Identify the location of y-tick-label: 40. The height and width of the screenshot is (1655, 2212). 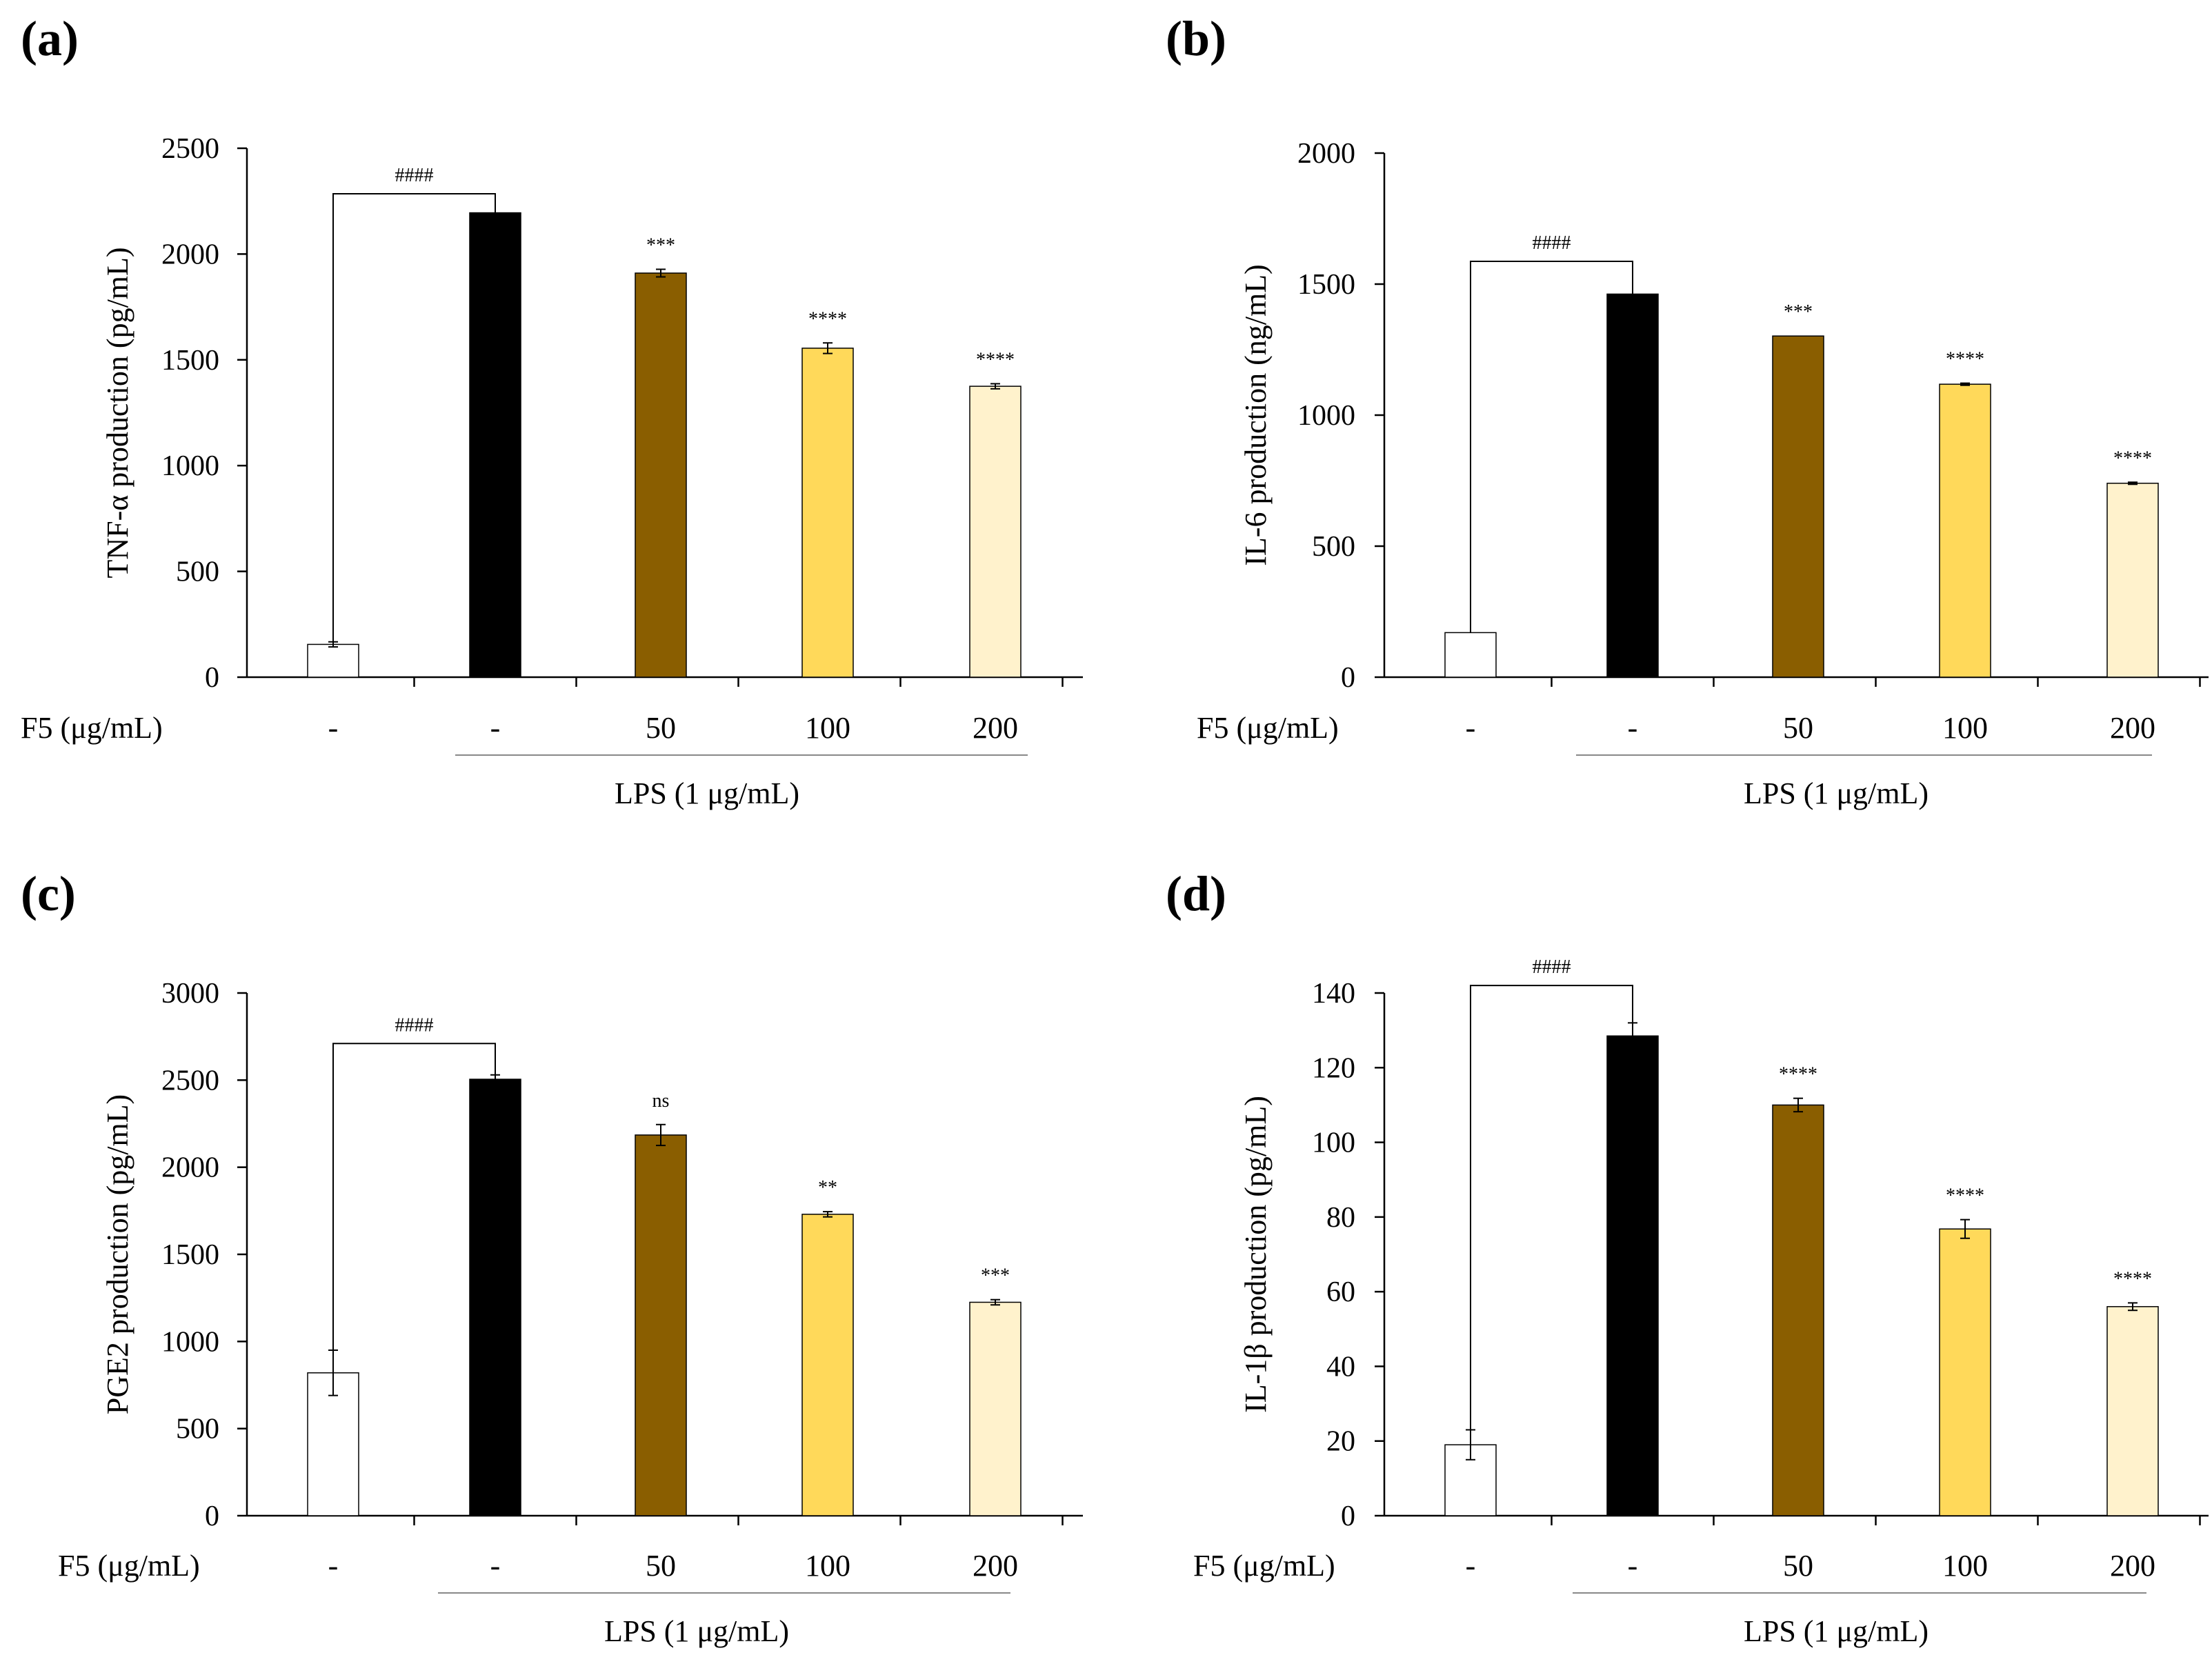
(1340, 1367).